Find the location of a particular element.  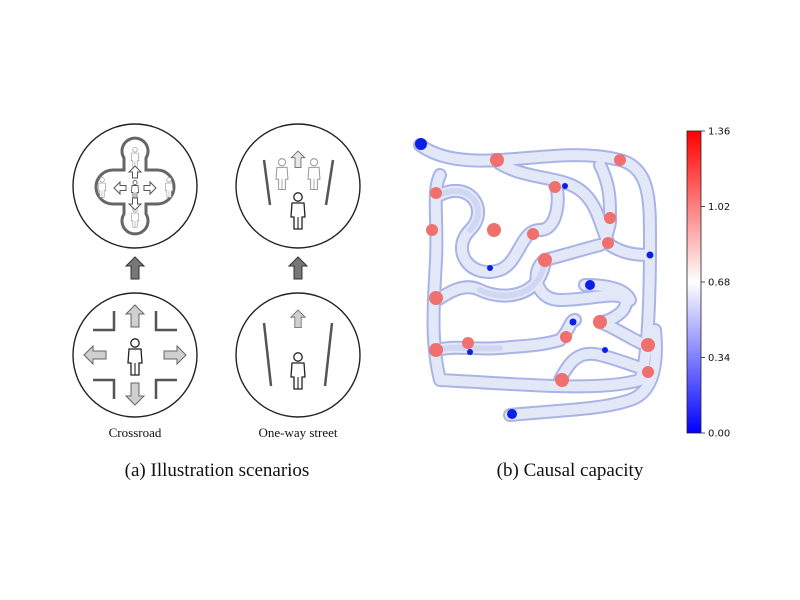

scenario-label: One-way street is located at coordinates (297, 432).